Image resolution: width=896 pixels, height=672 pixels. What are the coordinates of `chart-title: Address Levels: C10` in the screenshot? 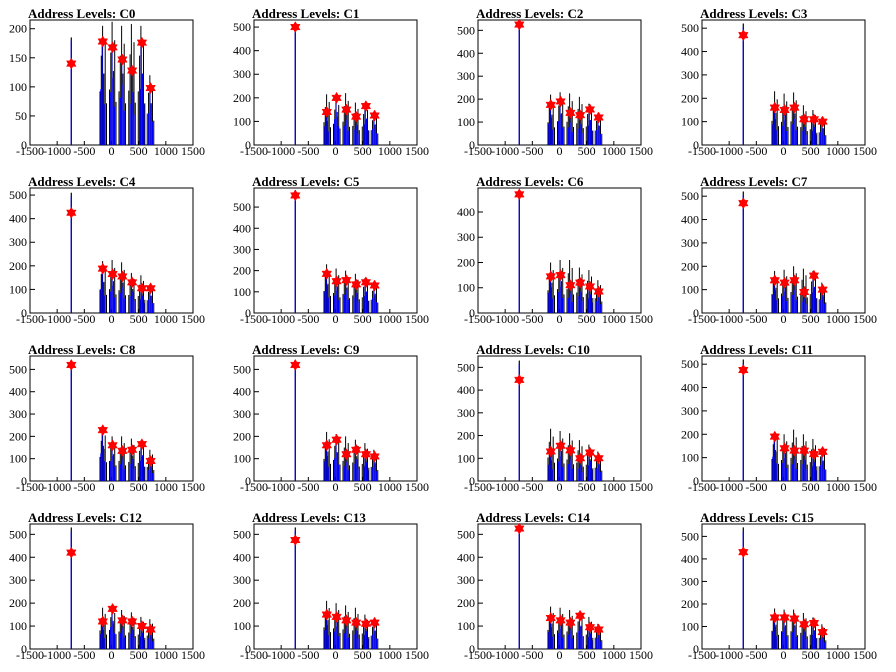 It's located at (533, 349).